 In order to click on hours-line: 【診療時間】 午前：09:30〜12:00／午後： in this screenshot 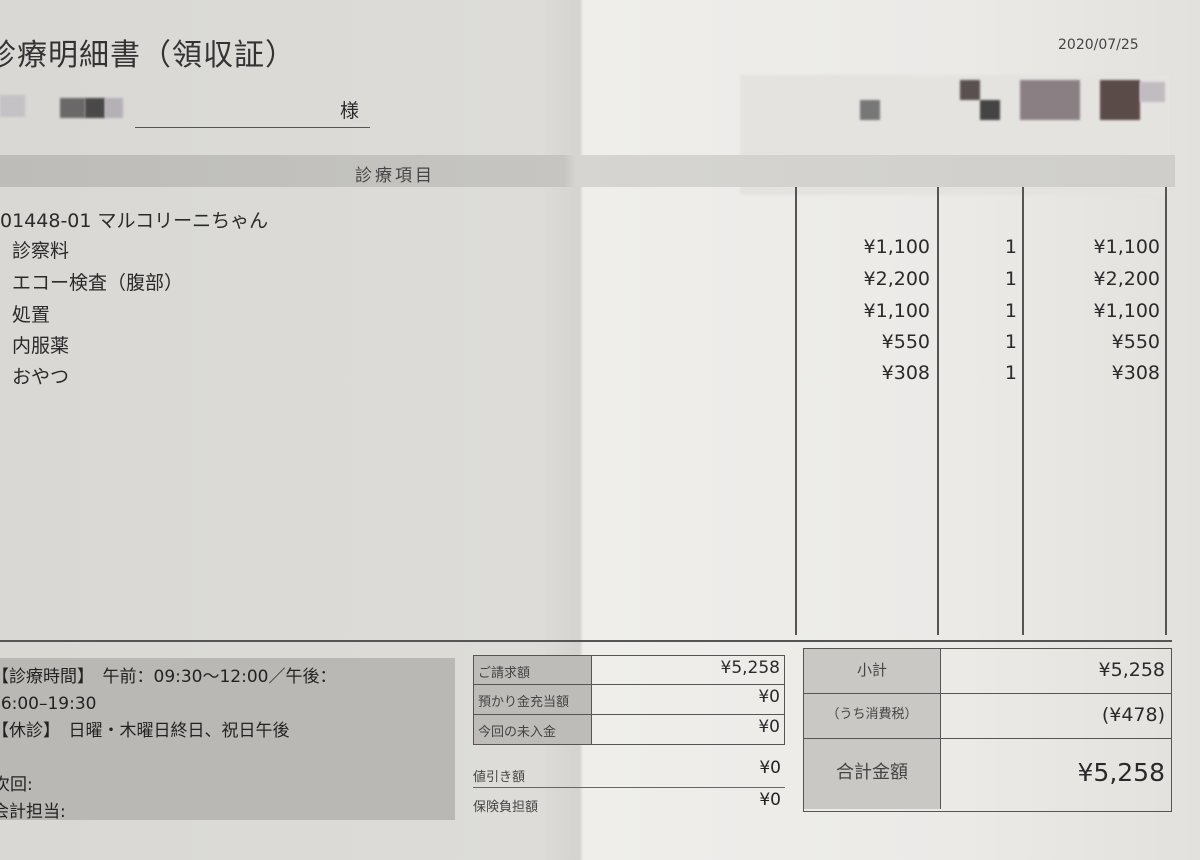, I will do `click(168, 677)`.